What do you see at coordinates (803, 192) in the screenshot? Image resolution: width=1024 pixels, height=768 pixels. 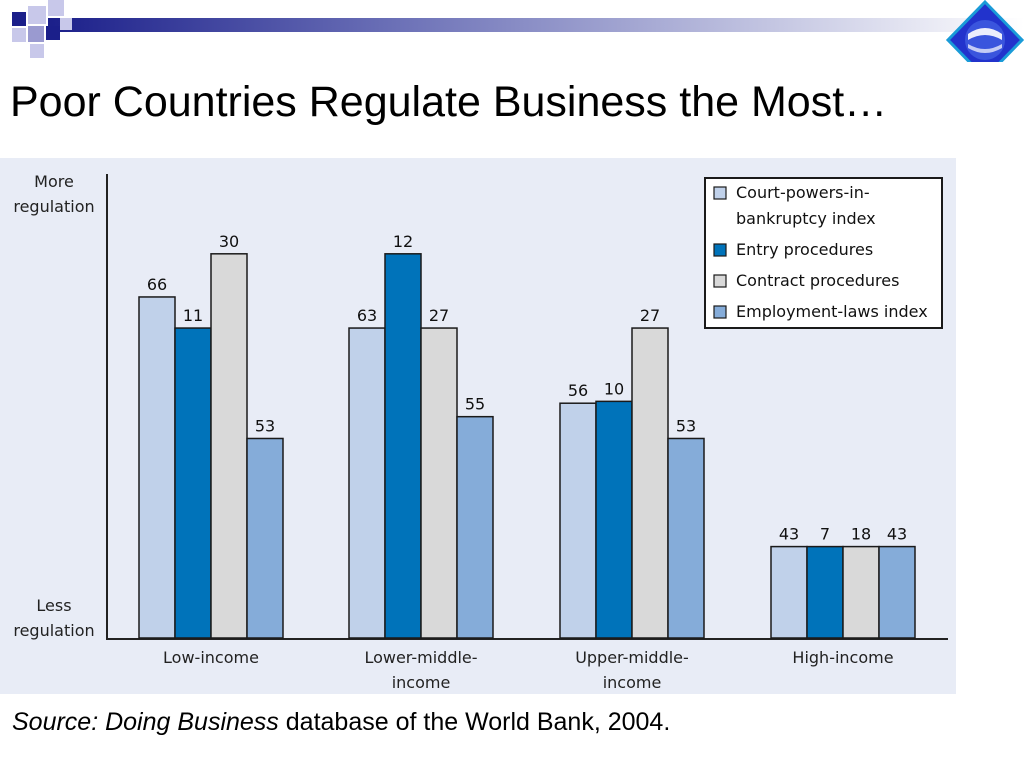 I see `legend-label-0-0: Court-powers-in-` at bounding box center [803, 192].